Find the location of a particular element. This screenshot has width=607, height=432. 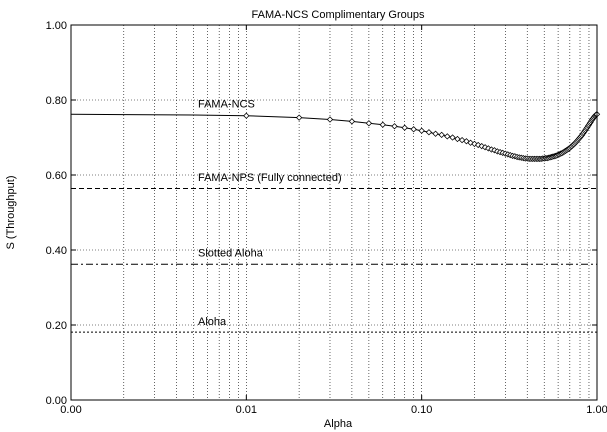

chart-title: FAMA-NCS Complimentary Groups is located at coordinates (338, 15).